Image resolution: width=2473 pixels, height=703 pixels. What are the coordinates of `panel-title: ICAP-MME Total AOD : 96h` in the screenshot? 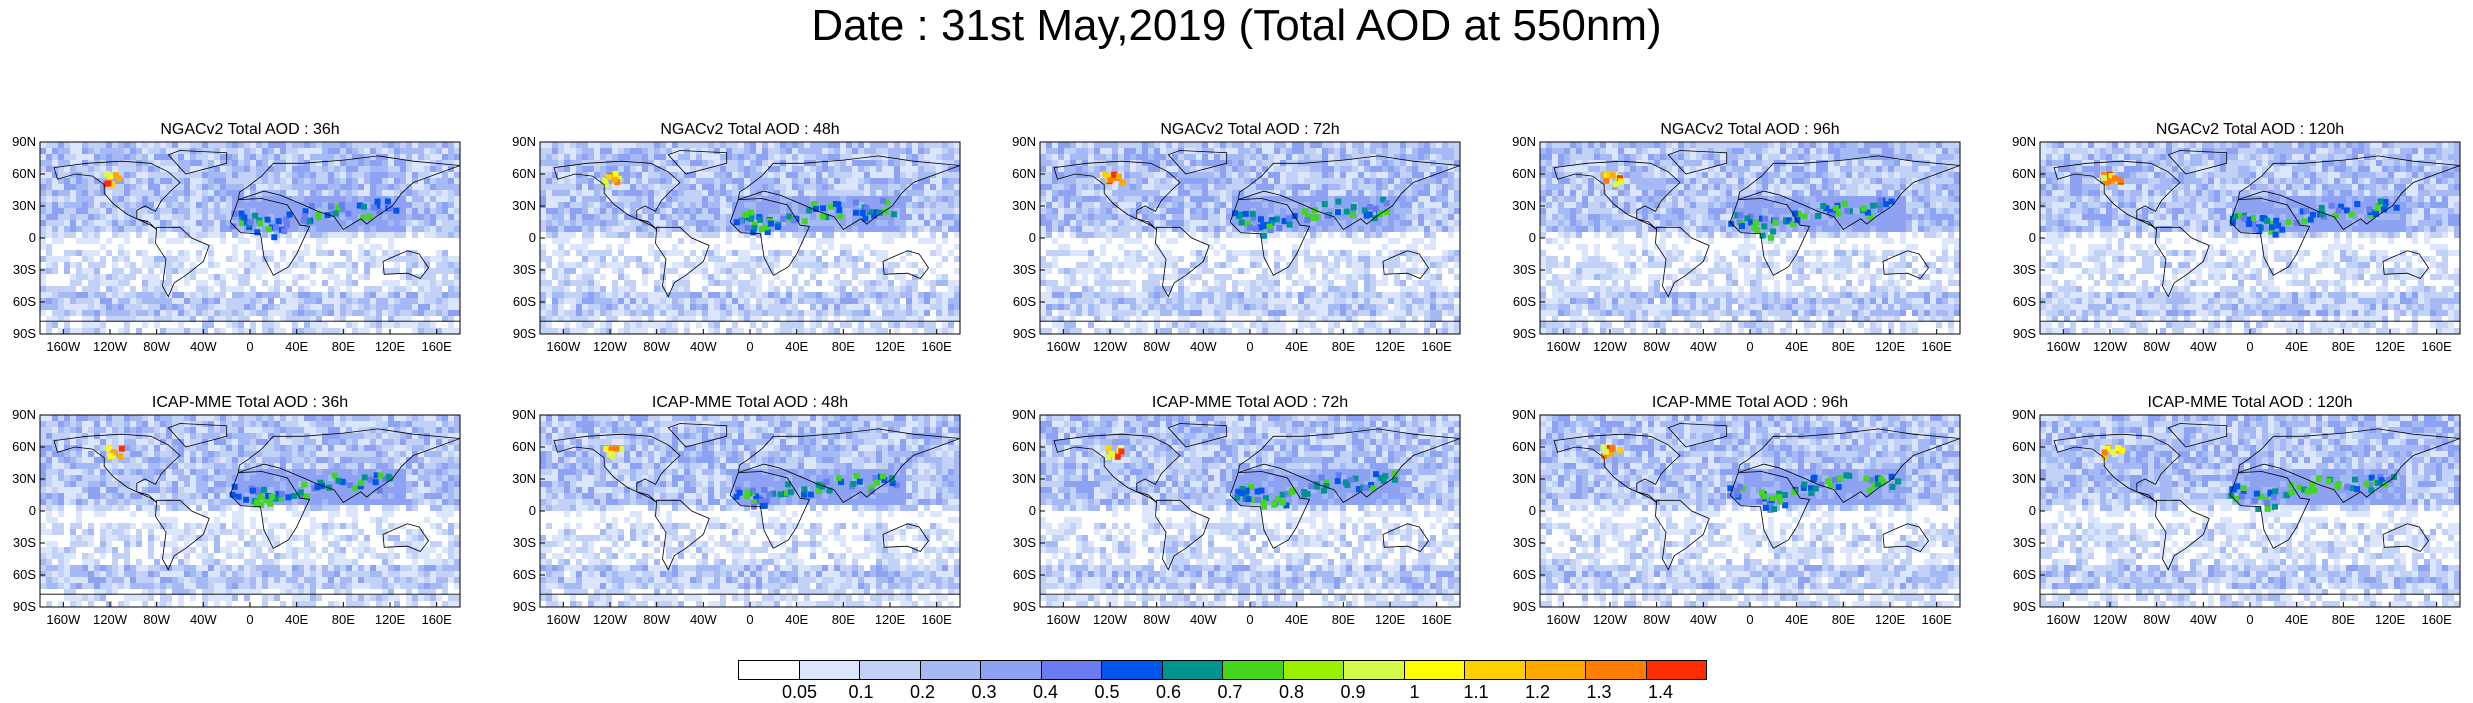 It's located at (1750, 402).